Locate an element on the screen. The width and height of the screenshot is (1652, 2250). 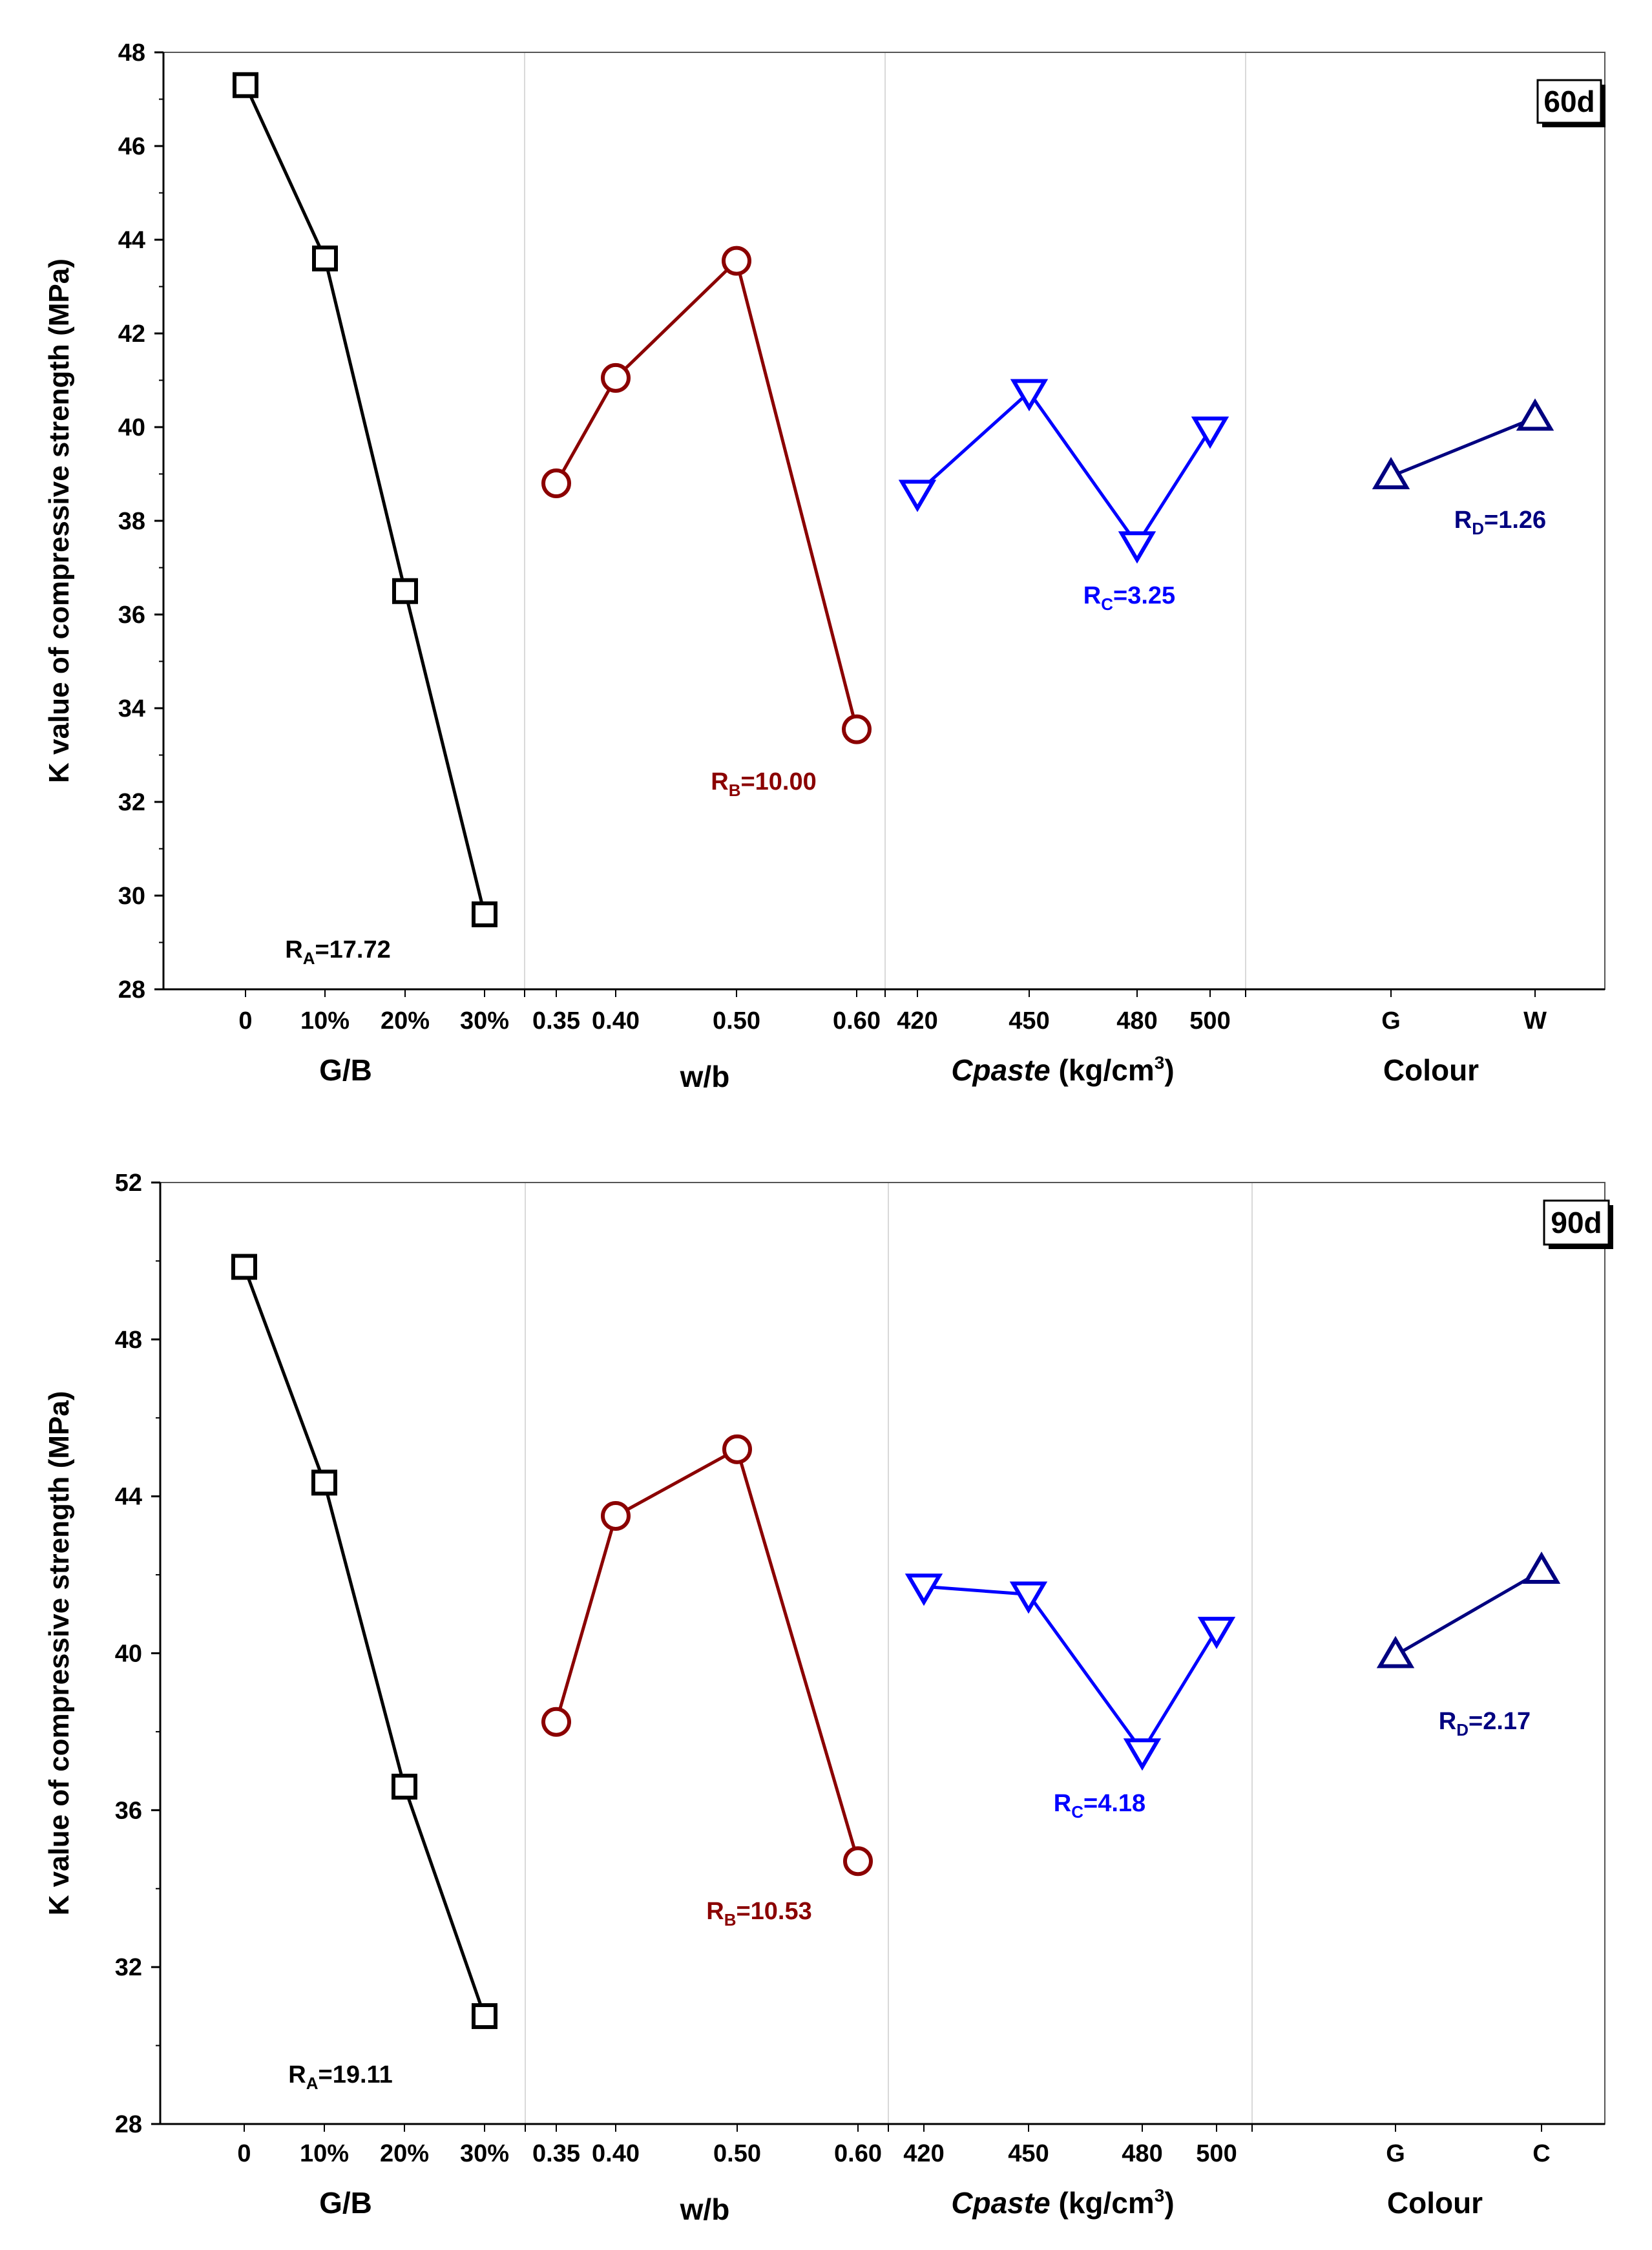
panel-tag-label: 90d is located at coordinates (1576, 1222).